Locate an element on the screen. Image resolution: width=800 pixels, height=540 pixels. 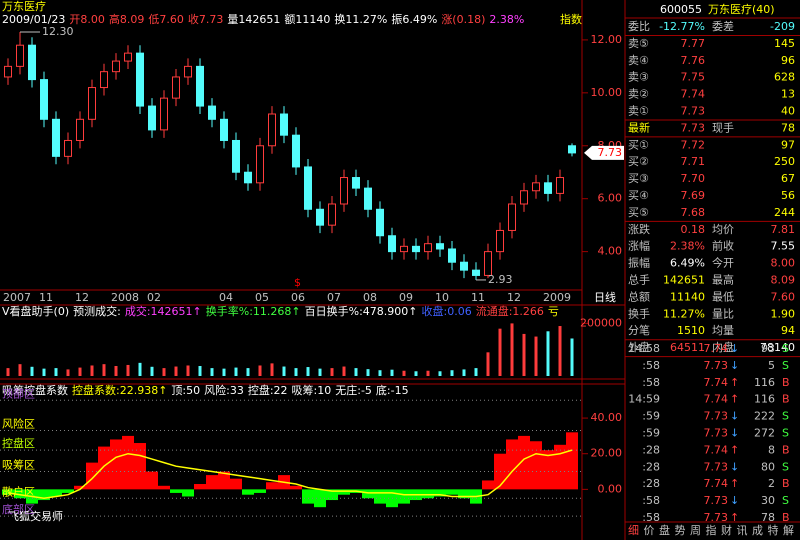
quote-label: 分笔 is located at coordinates (639, 330).